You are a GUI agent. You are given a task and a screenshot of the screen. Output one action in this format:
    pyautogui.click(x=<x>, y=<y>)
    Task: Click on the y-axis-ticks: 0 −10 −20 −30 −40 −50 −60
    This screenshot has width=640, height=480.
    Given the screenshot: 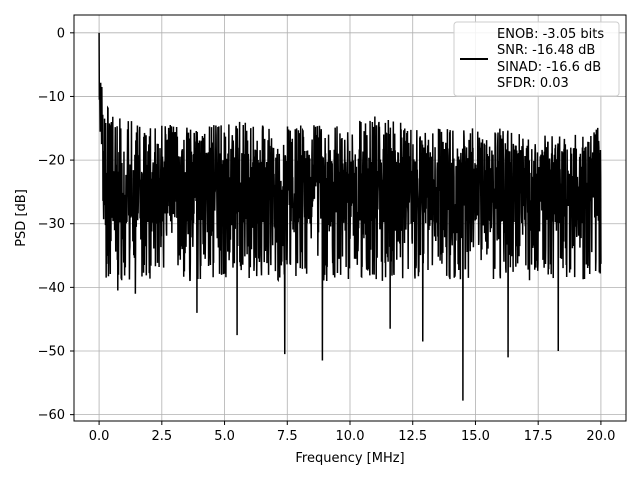 What is the action you would take?
    pyautogui.click(x=56, y=224)
    